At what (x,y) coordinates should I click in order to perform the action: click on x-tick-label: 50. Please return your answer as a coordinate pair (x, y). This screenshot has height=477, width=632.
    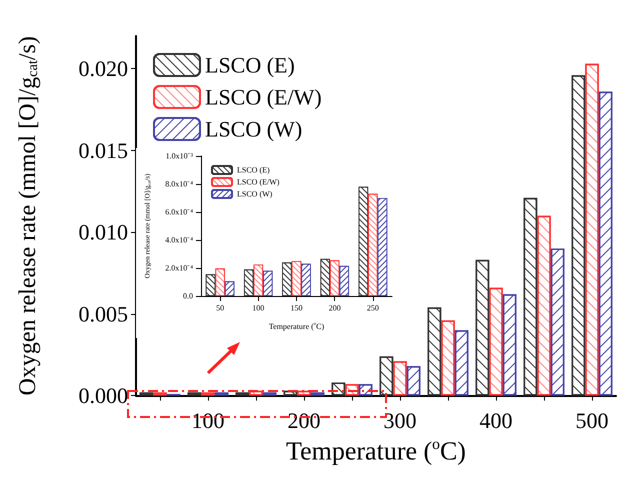
    Looking at the image, I should click on (220, 308).